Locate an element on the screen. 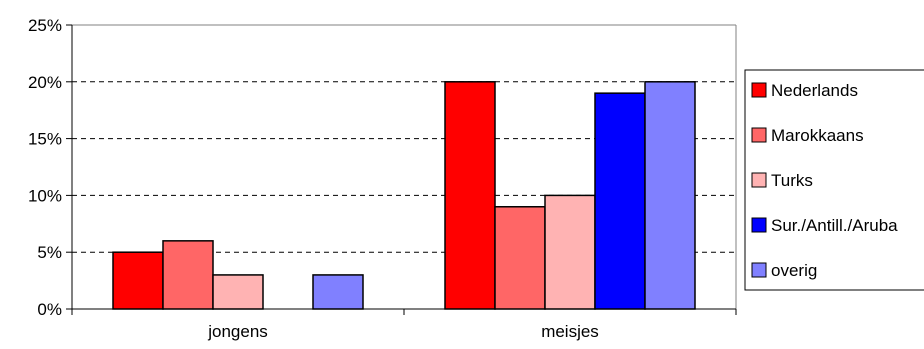 The image size is (924, 349). legend-label: Nederlands is located at coordinates (814, 90).